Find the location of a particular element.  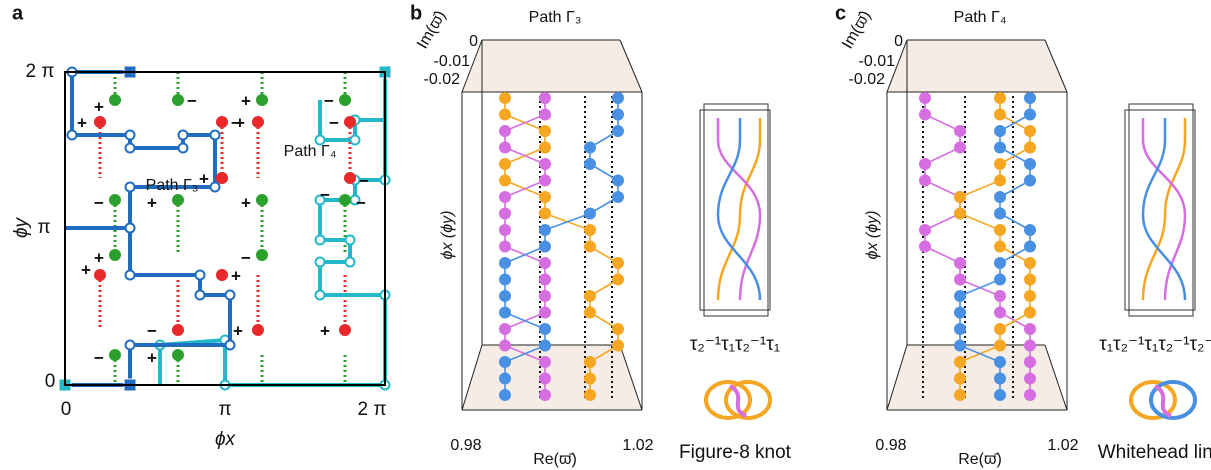

path-line is located at coordinates (148, 306).